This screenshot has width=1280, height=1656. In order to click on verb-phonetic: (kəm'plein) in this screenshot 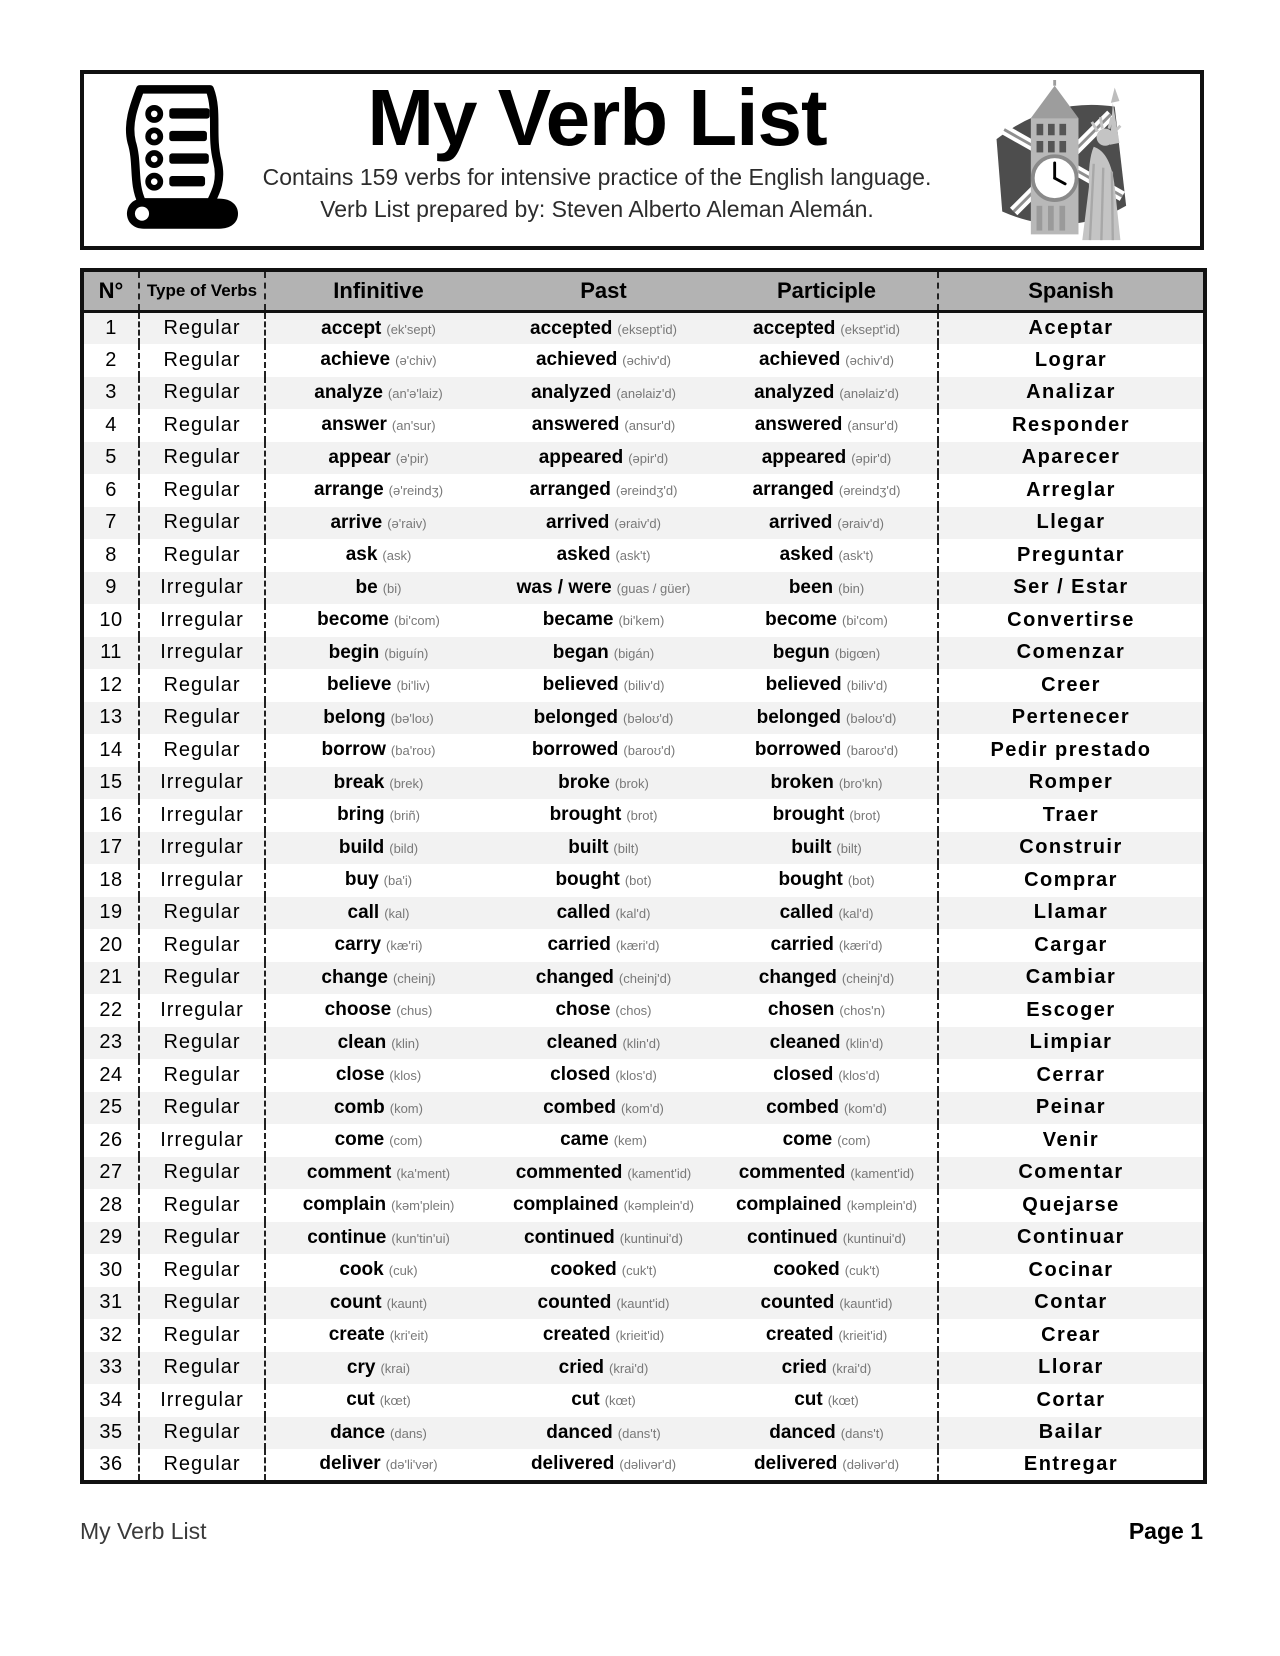, I will do `click(423, 1206)`.